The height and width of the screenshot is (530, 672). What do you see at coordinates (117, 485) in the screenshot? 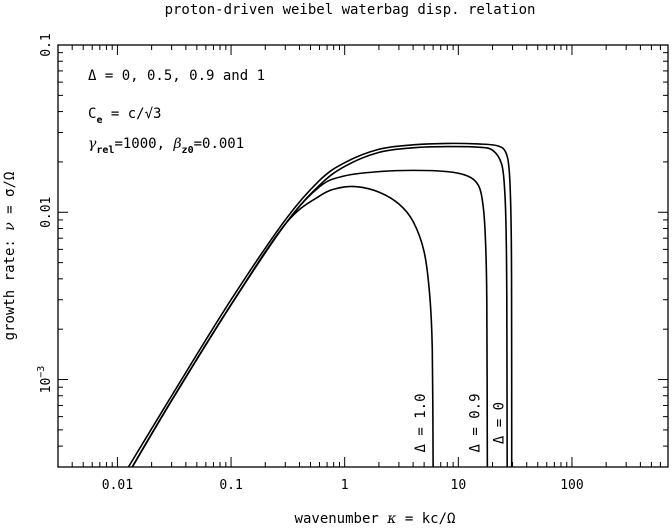
I see `x-tick-label: 0.01` at bounding box center [117, 485].